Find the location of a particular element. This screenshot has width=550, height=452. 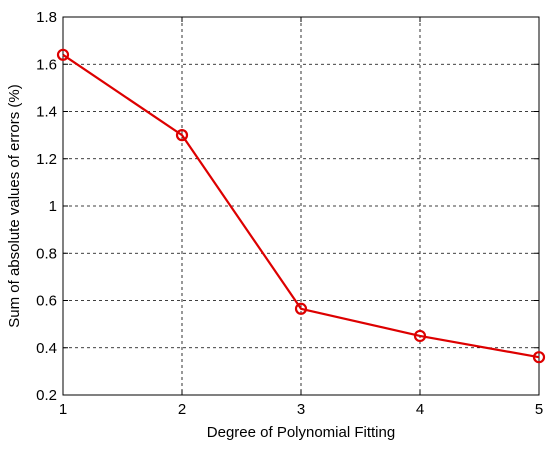

x-tick-label: 3 is located at coordinates (301, 409).